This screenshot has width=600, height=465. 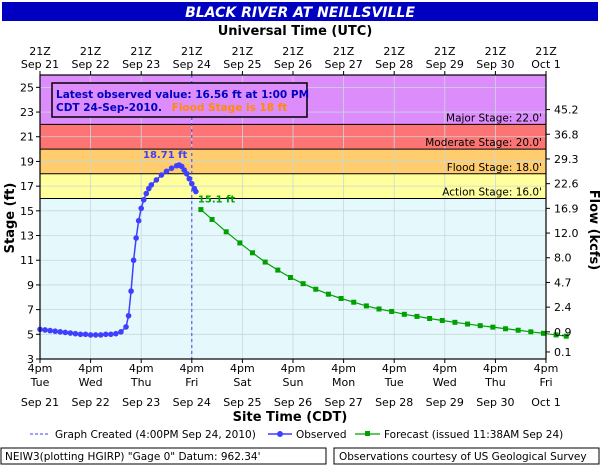 What do you see at coordinates (563, 307) in the screenshot?
I see `right-tick-label-2: 2.4` at bounding box center [563, 307].